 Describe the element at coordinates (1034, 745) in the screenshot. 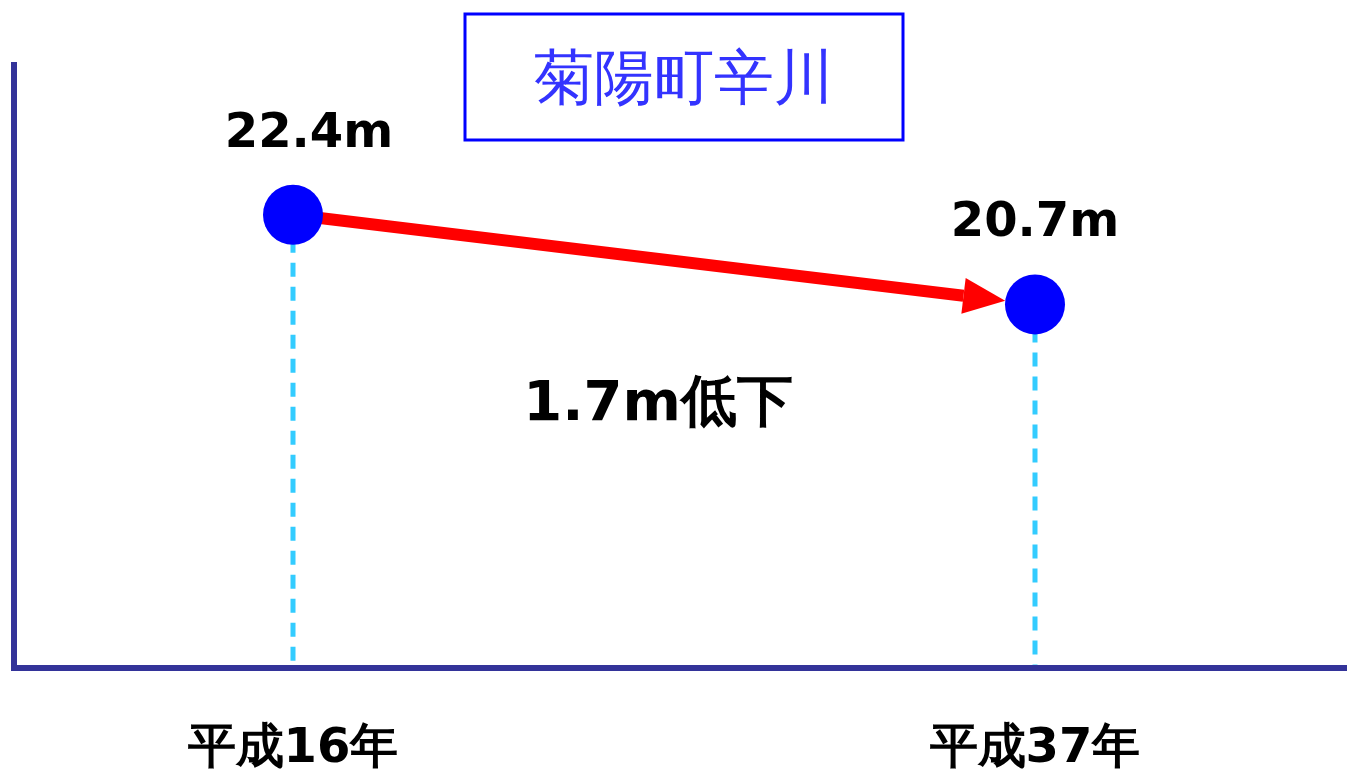

I see `x-tick-label: 平成37年` at that location.